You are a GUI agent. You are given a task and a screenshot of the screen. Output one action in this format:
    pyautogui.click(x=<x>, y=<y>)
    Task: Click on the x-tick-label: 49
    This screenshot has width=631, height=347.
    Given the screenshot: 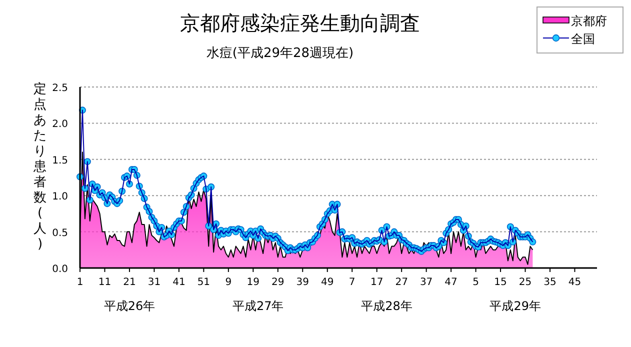 What is the action you would take?
    pyautogui.click(x=327, y=282)
    